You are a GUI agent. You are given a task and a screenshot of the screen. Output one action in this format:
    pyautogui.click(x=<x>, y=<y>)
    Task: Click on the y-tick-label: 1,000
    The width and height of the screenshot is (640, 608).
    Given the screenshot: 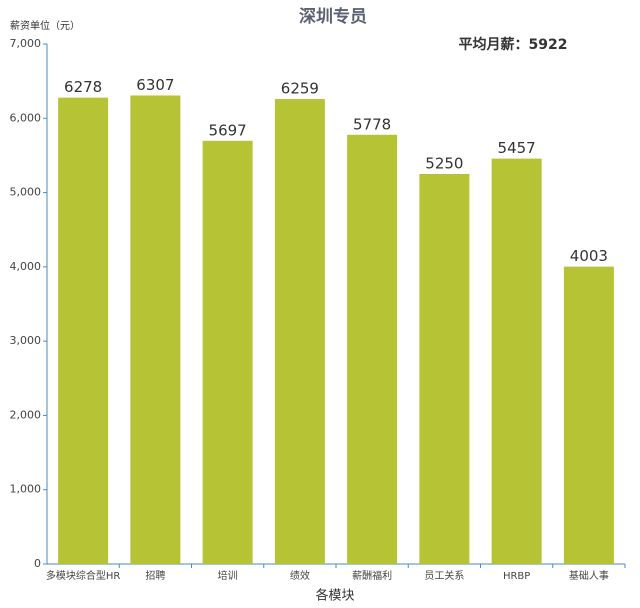 What is the action you would take?
    pyautogui.click(x=26, y=489)
    